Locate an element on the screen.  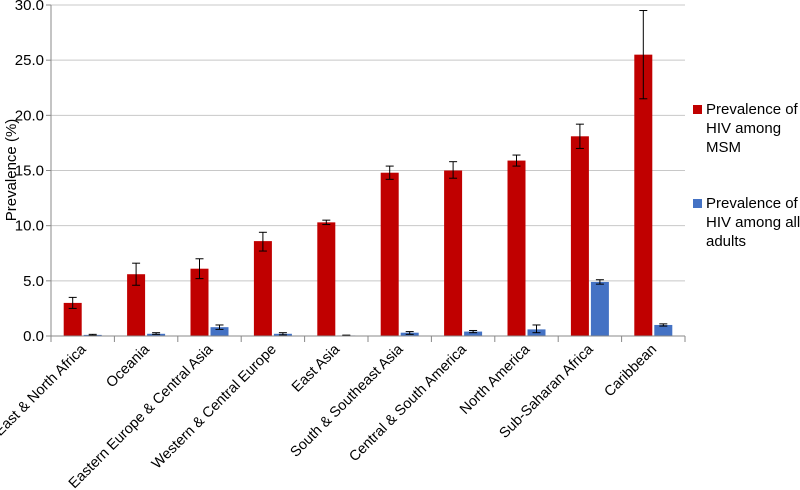
legend-label-msm: MSM is located at coordinates (723, 147).